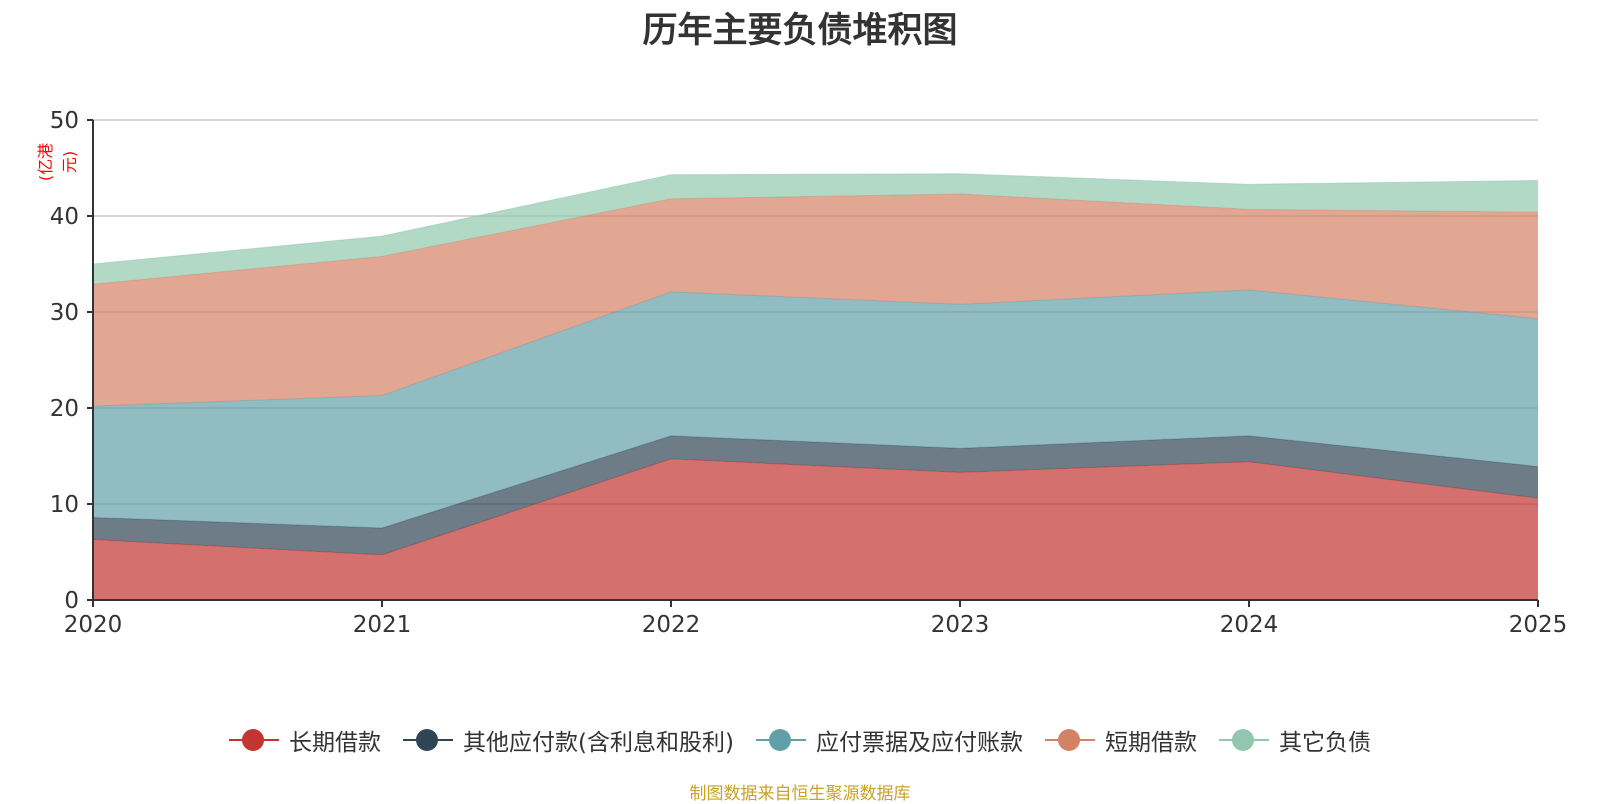 The height and width of the screenshot is (804, 1600). I want to click on legend-item-1: 长期借款, so click(305, 740).